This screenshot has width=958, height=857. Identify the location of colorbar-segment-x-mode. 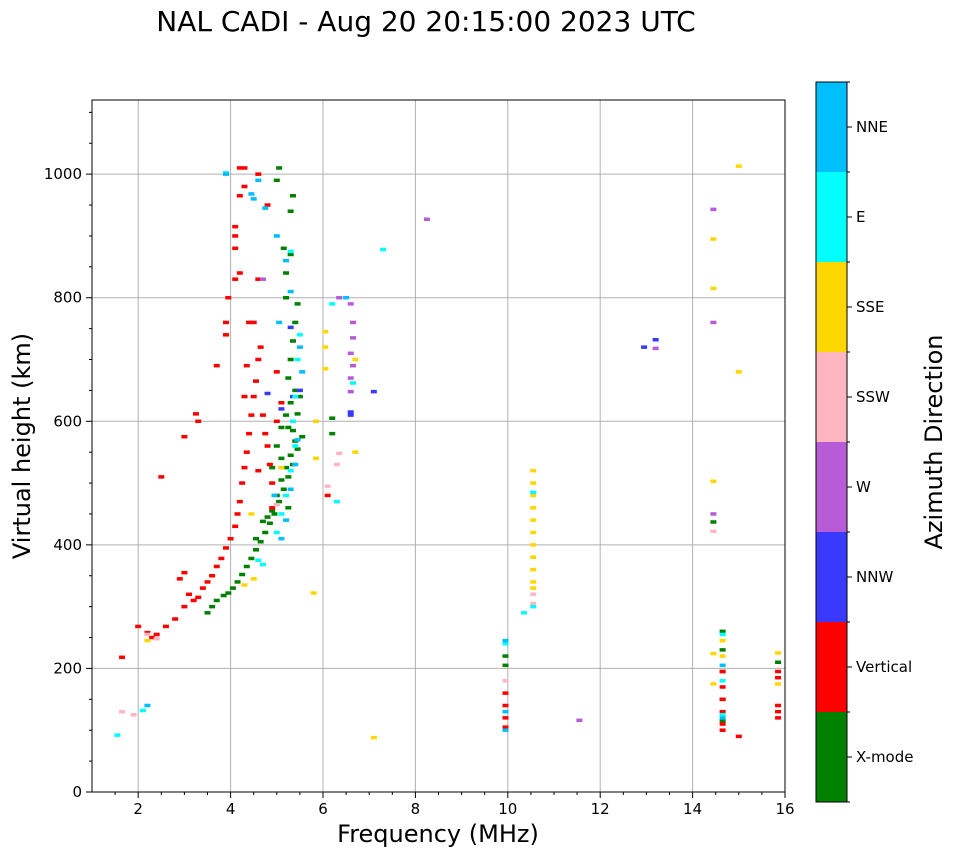
(831, 757).